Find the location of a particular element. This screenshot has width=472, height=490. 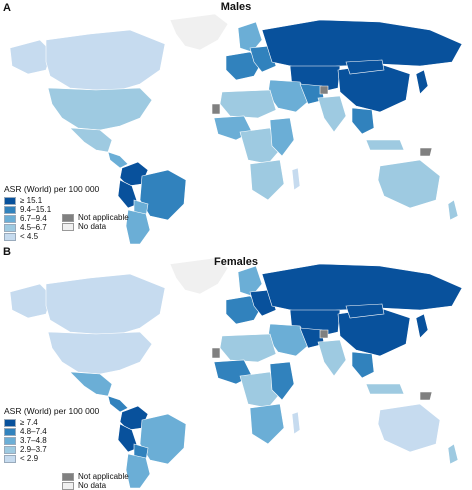

legend-item: 4.5–6.7 is located at coordinates (51, 227).